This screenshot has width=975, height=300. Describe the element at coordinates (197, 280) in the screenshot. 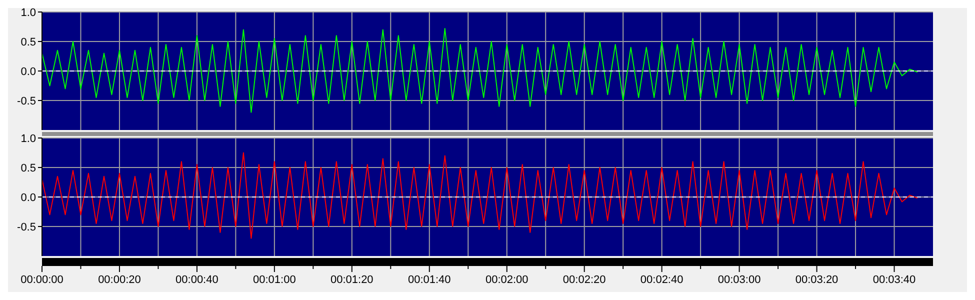

I see `x-tick-label: 00:00:40` at that location.